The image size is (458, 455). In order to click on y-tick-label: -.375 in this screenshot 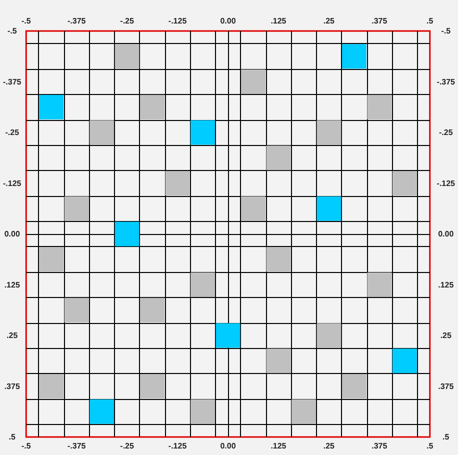, I will do `click(12, 81)`.